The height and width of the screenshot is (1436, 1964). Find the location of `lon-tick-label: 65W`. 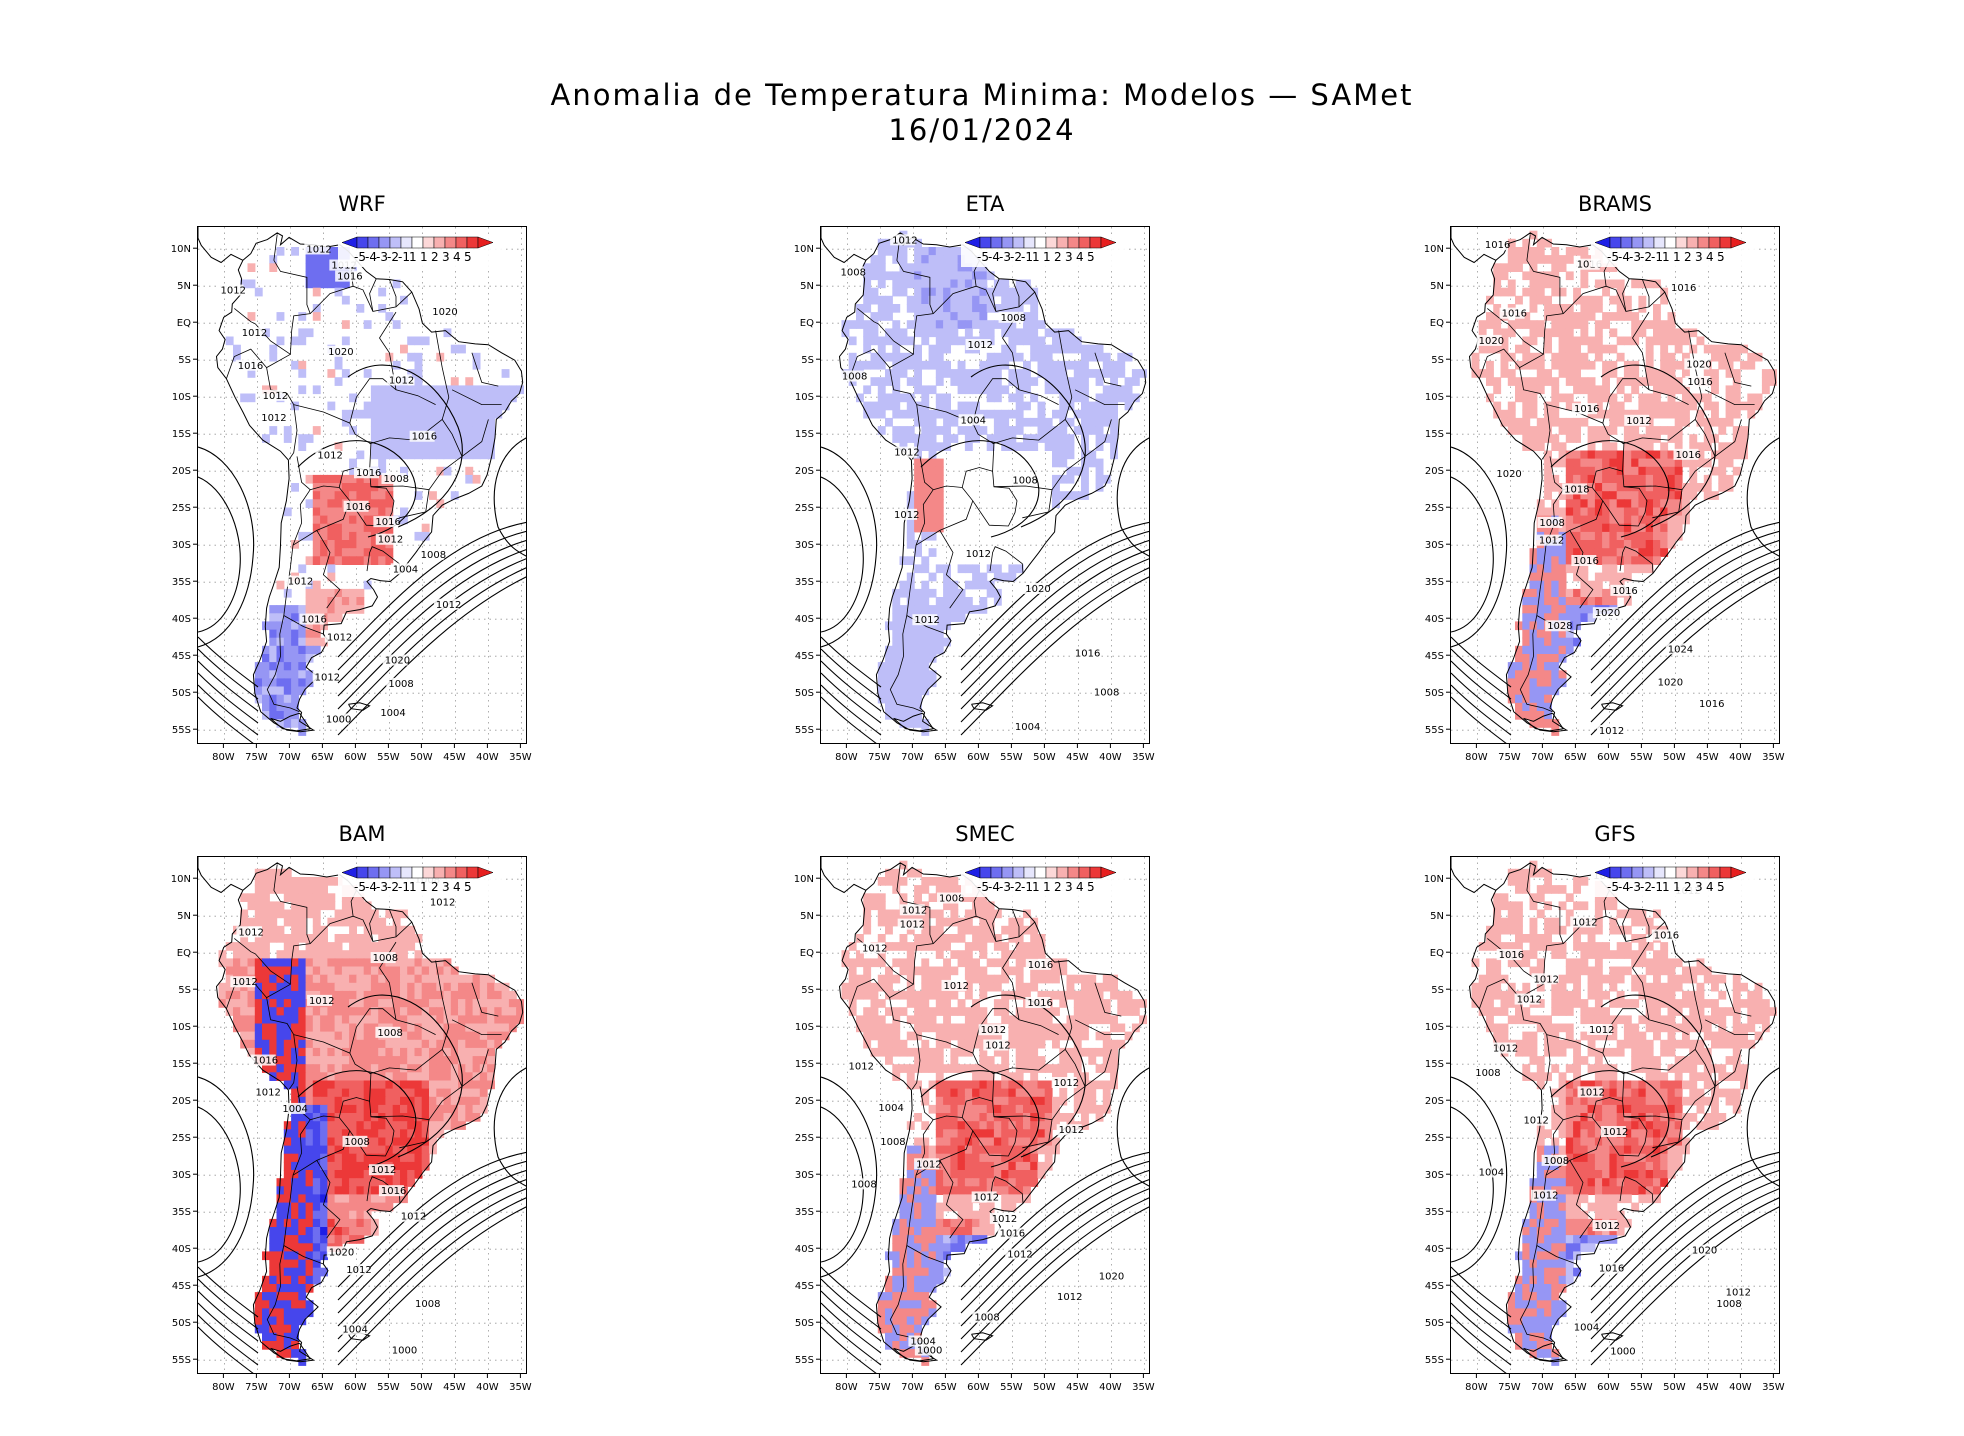

lon-tick-label: 65W is located at coordinates (1575, 1387).